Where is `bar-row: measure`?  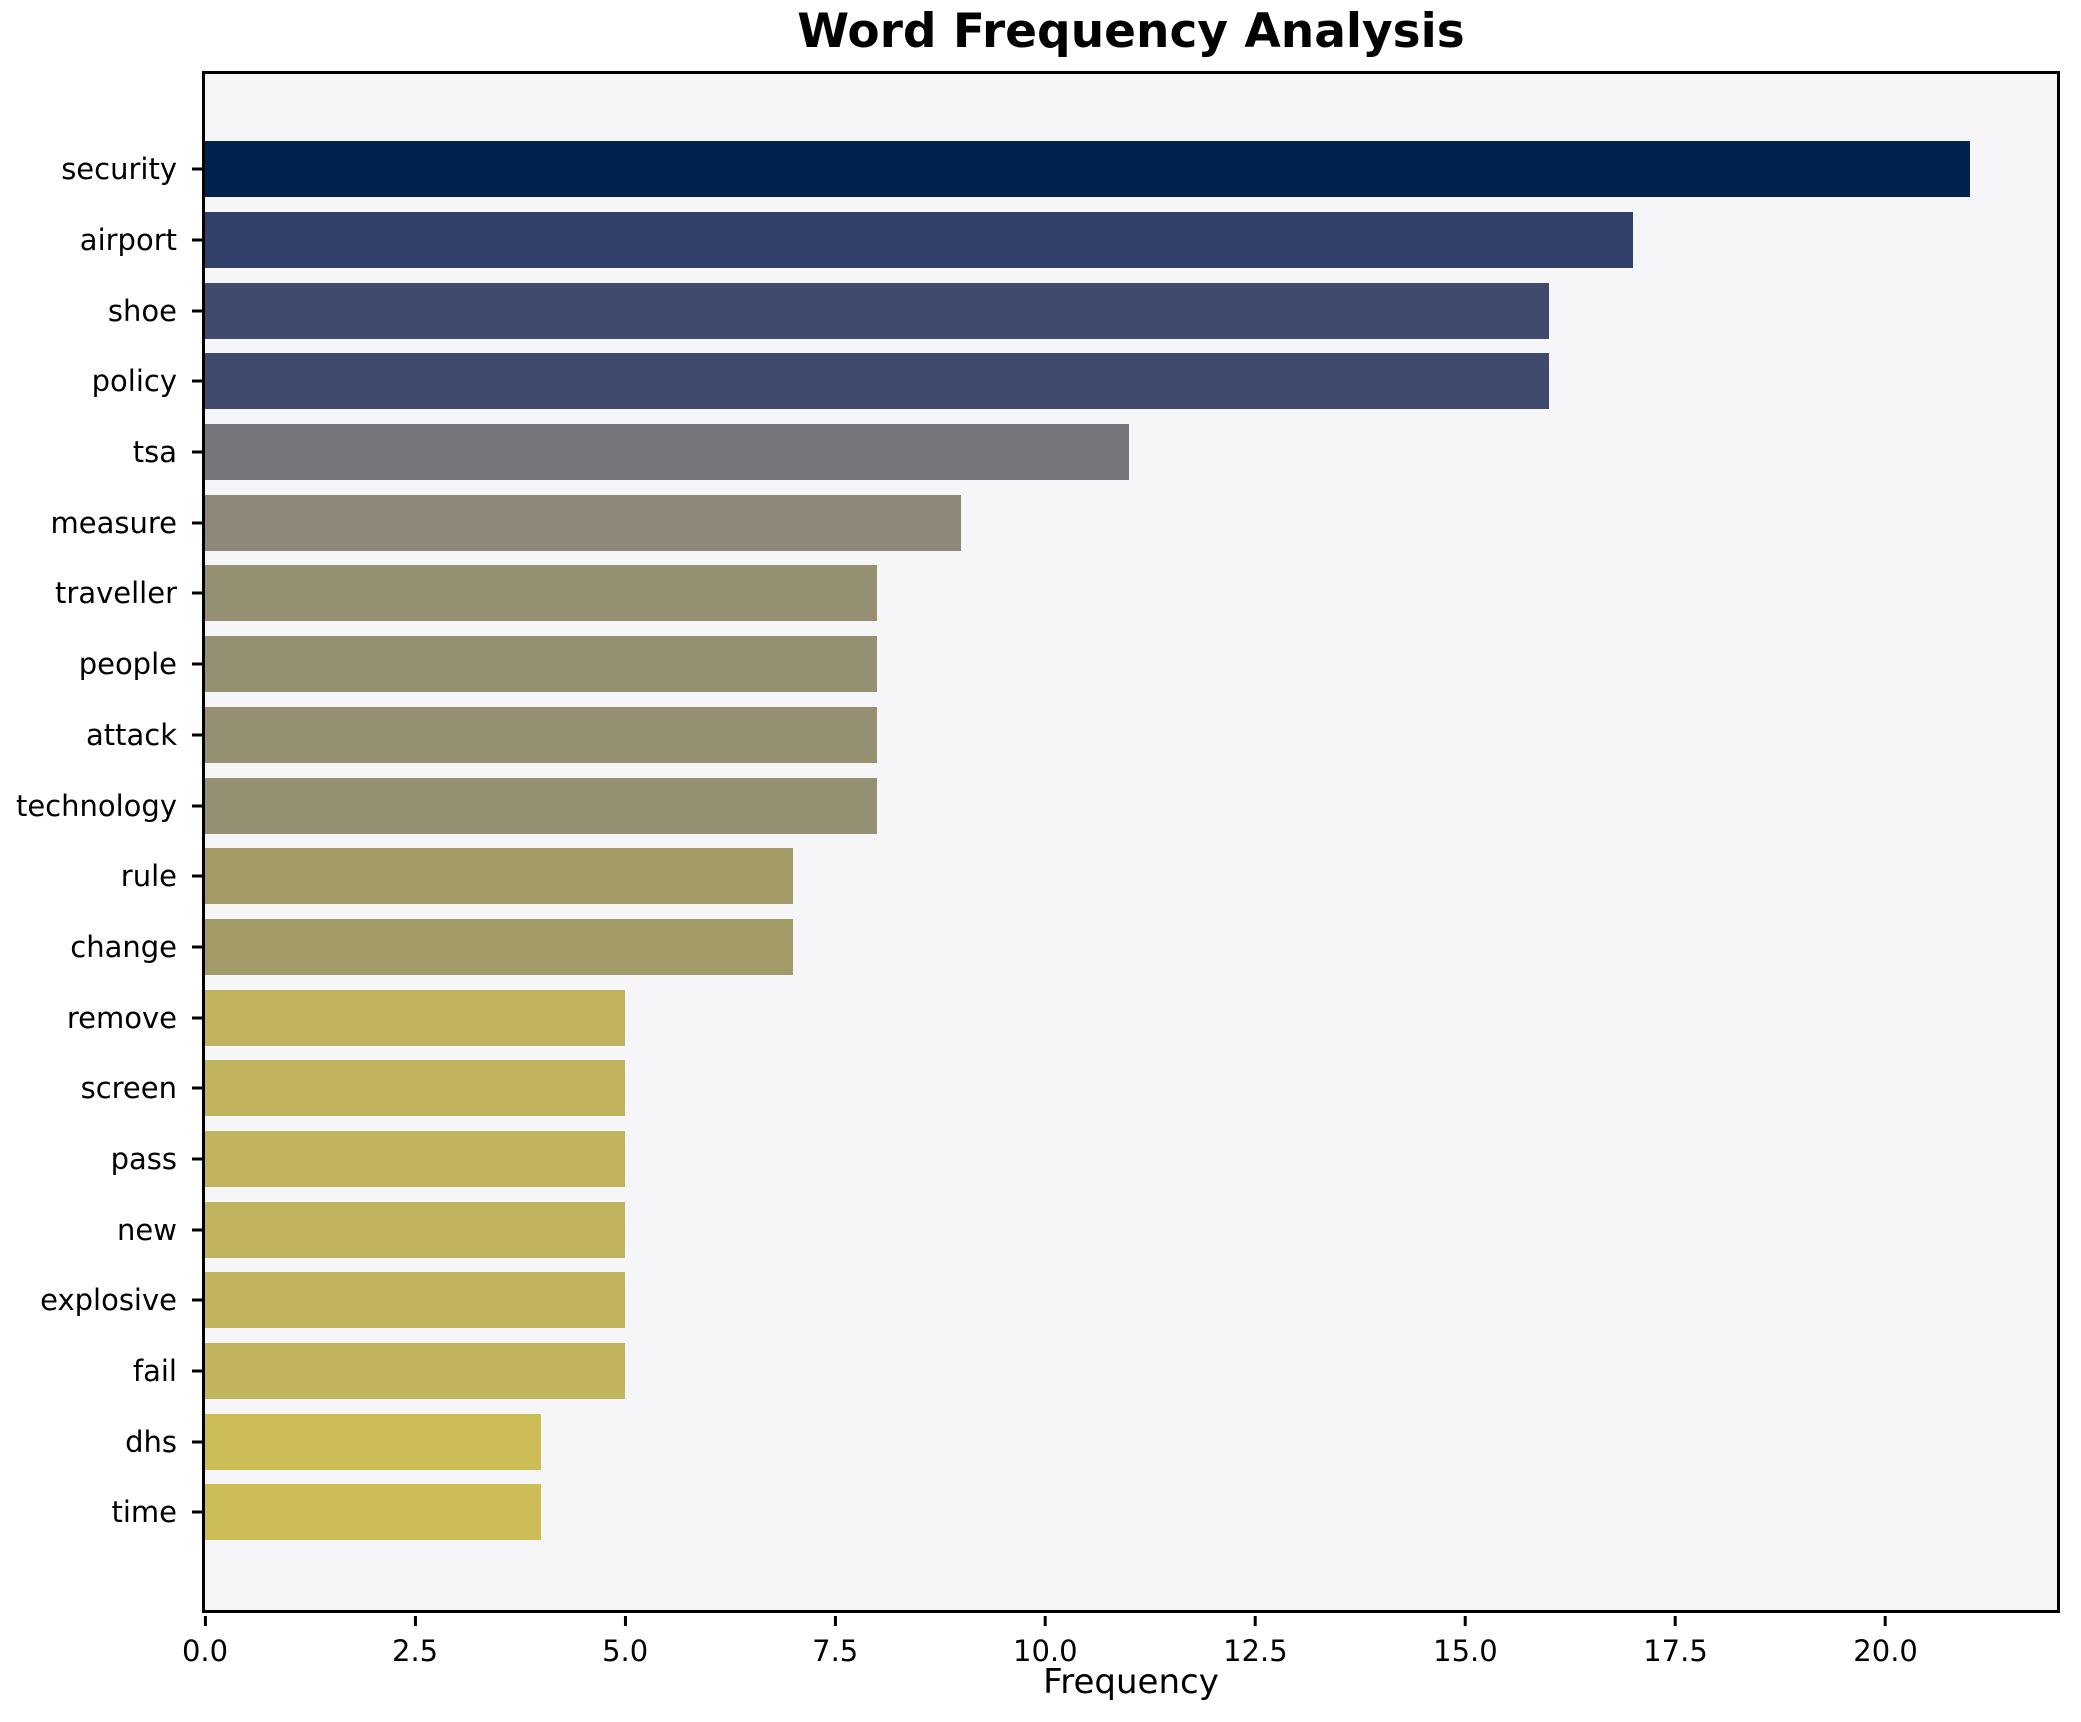 bar-row: measure is located at coordinates (1054, 522).